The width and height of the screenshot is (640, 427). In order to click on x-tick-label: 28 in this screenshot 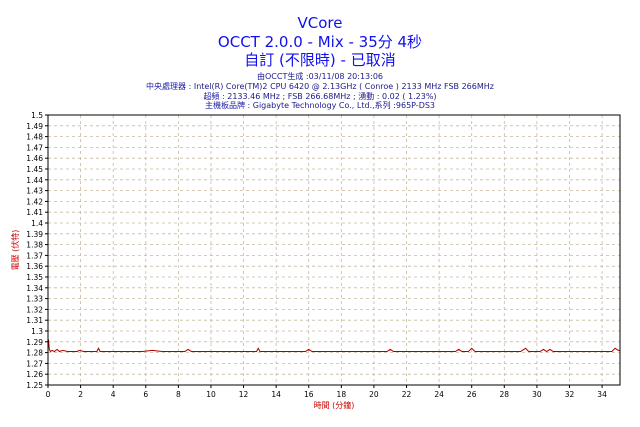, I will do `click(505, 394)`.